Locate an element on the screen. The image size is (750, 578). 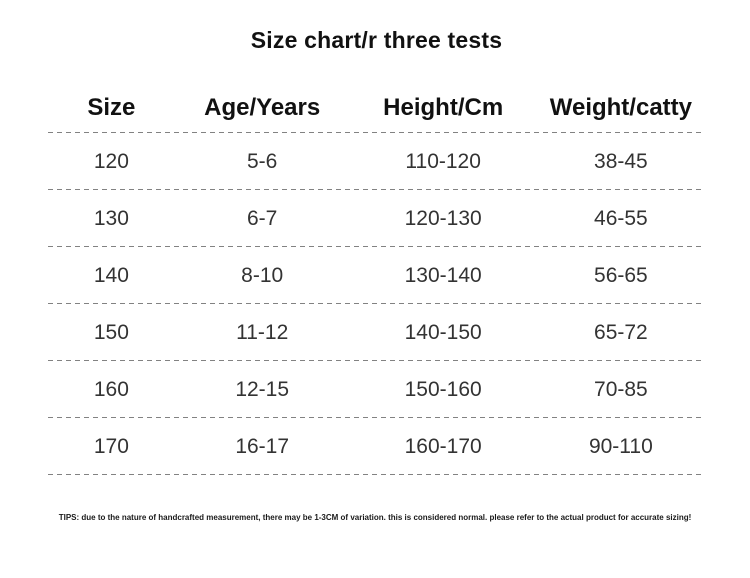
cell-weight: 56-65 is located at coordinates (621, 275).